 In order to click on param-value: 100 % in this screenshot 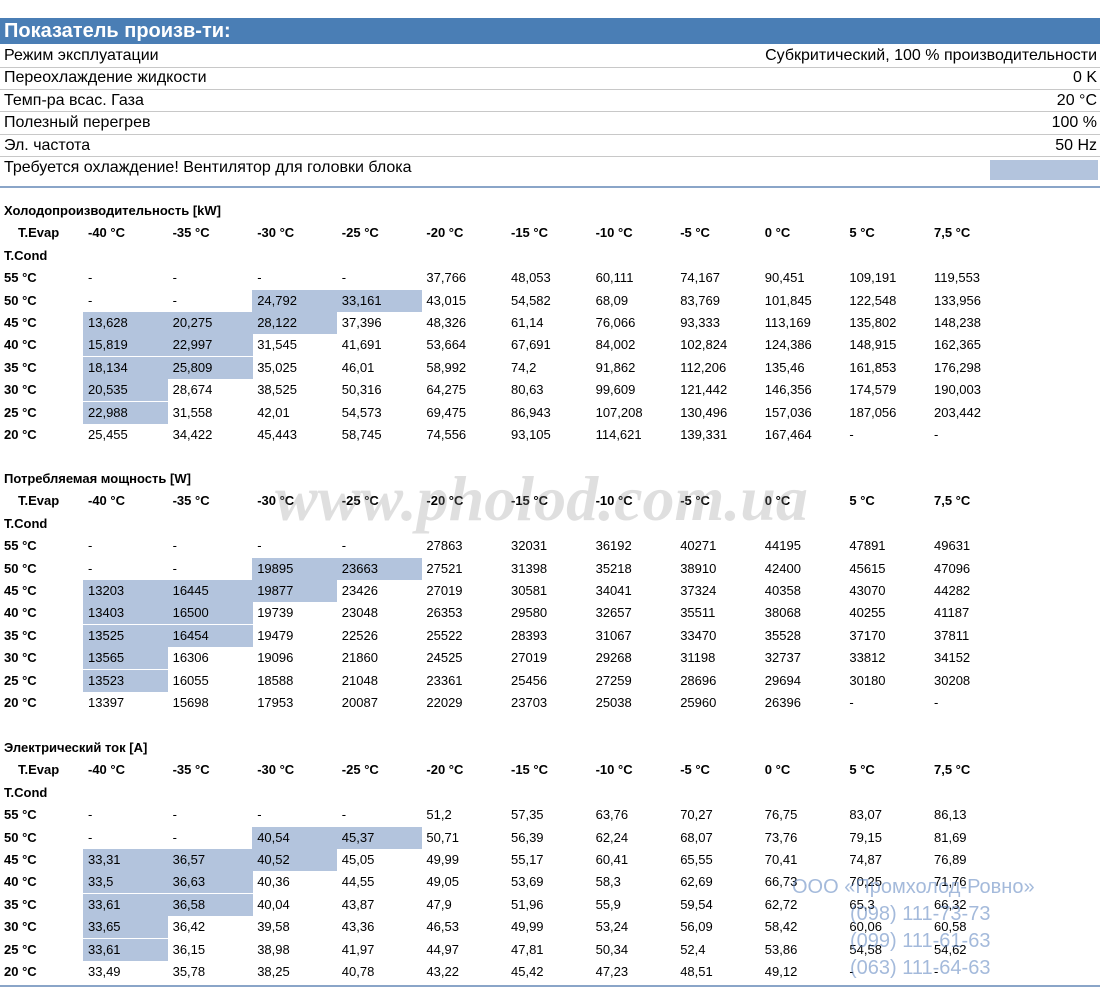, I will do `click(1074, 123)`.